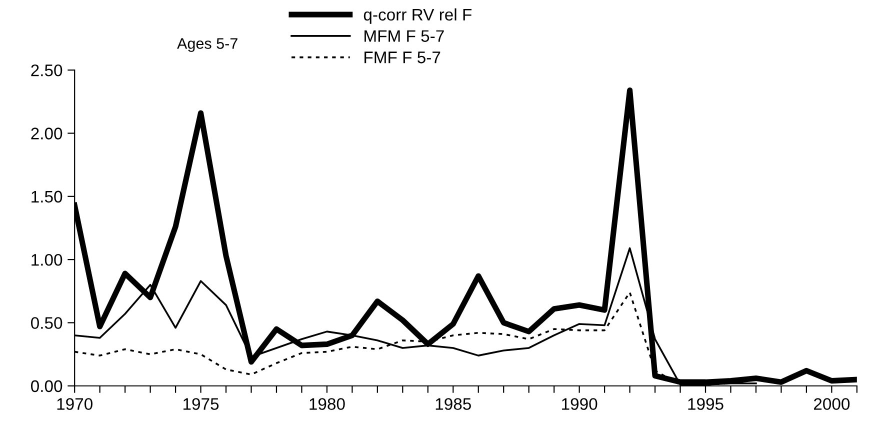 This screenshot has height=438, width=888. What do you see at coordinates (47, 196) in the screenshot?
I see `y-tick-label: 1.50` at bounding box center [47, 196].